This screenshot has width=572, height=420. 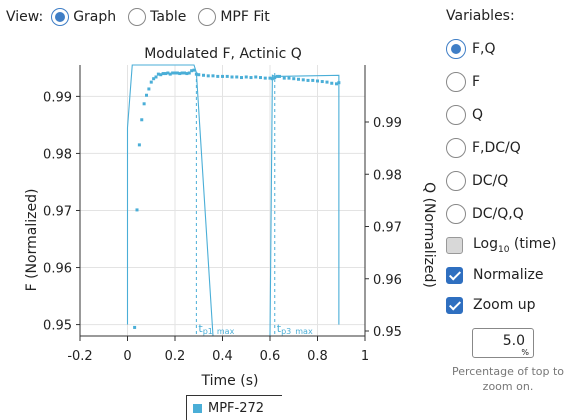 What do you see at coordinates (57, 97) in the screenshot?
I see `y-tick-label: 0.99` at bounding box center [57, 97].